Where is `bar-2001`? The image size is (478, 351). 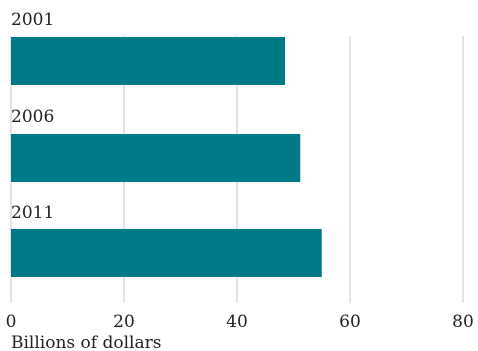 bar-2001 is located at coordinates (148, 61).